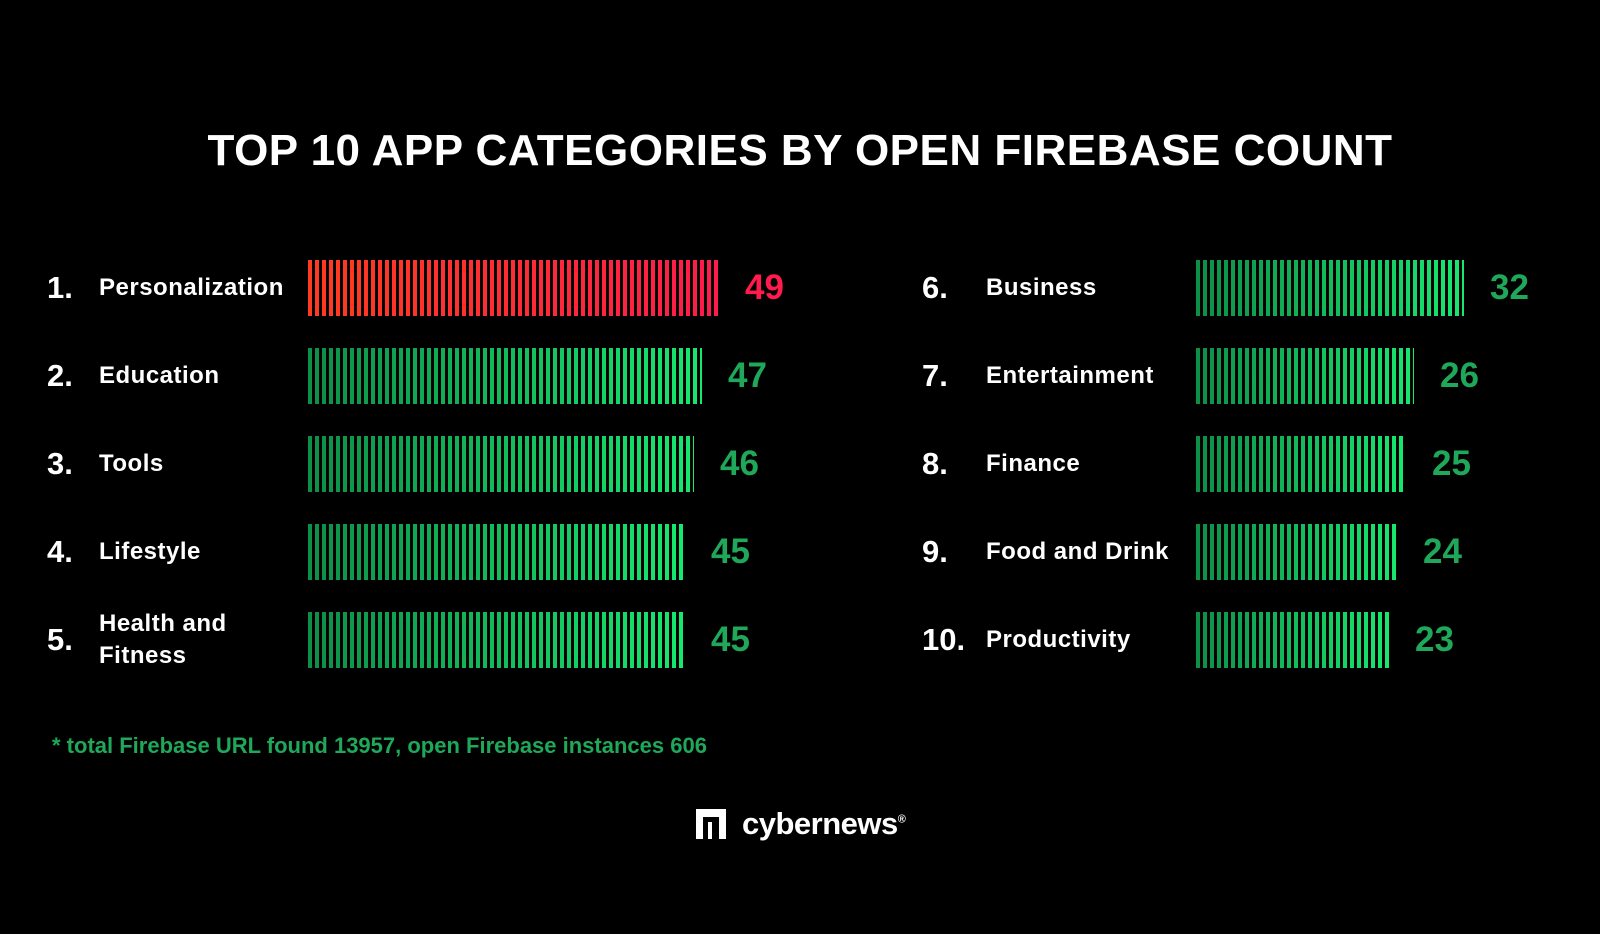 The height and width of the screenshot is (934, 1600). What do you see at coordinates (191, 287) in the screenshot?
I see `category-label: Personalization` at bounding box center [191, 287].